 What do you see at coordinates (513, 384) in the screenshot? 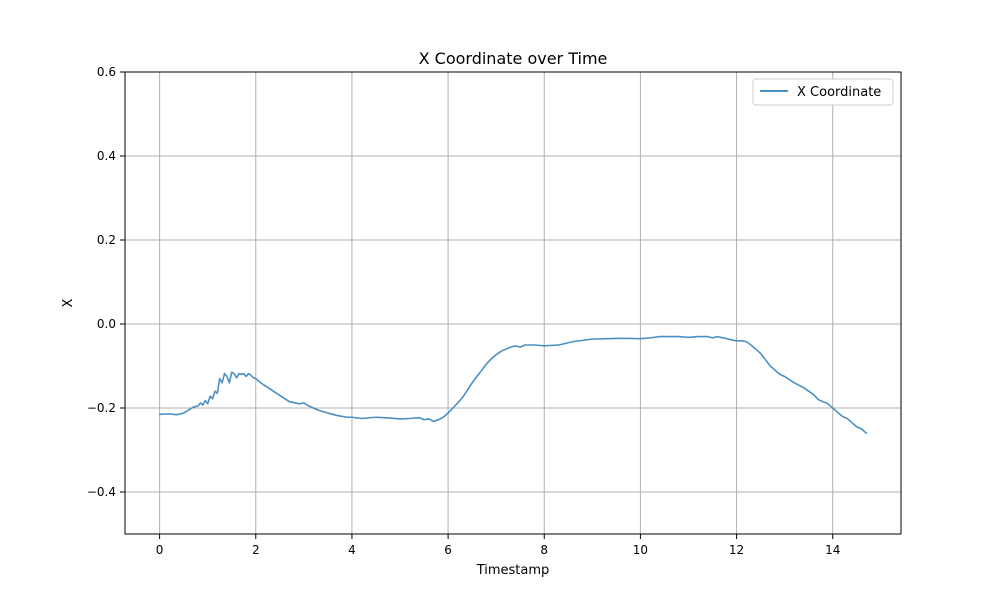
I see `series-line-x-coordinate` at bounding box center [513, 384].